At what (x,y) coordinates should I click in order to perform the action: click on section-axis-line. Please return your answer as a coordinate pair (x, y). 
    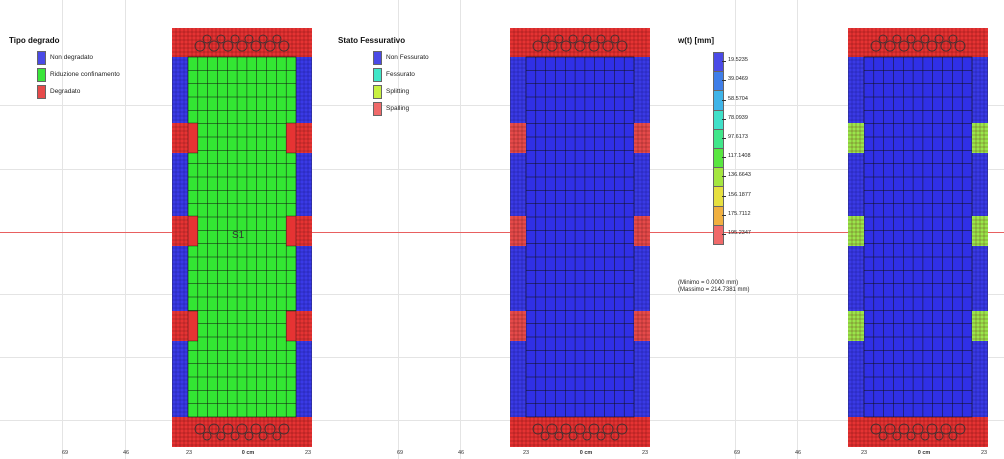
    Looking at the image, I should click on (502, 232).